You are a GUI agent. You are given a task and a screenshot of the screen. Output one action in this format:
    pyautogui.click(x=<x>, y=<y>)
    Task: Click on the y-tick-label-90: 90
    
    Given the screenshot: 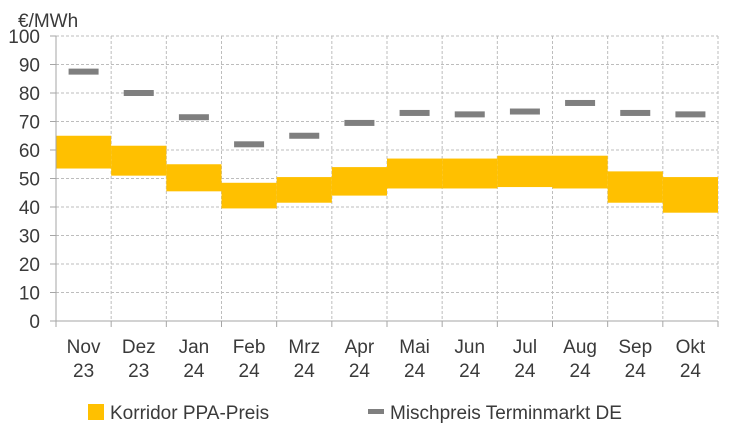 What is the action you would take?
    pyautogui.click(x=29, y=66)
    